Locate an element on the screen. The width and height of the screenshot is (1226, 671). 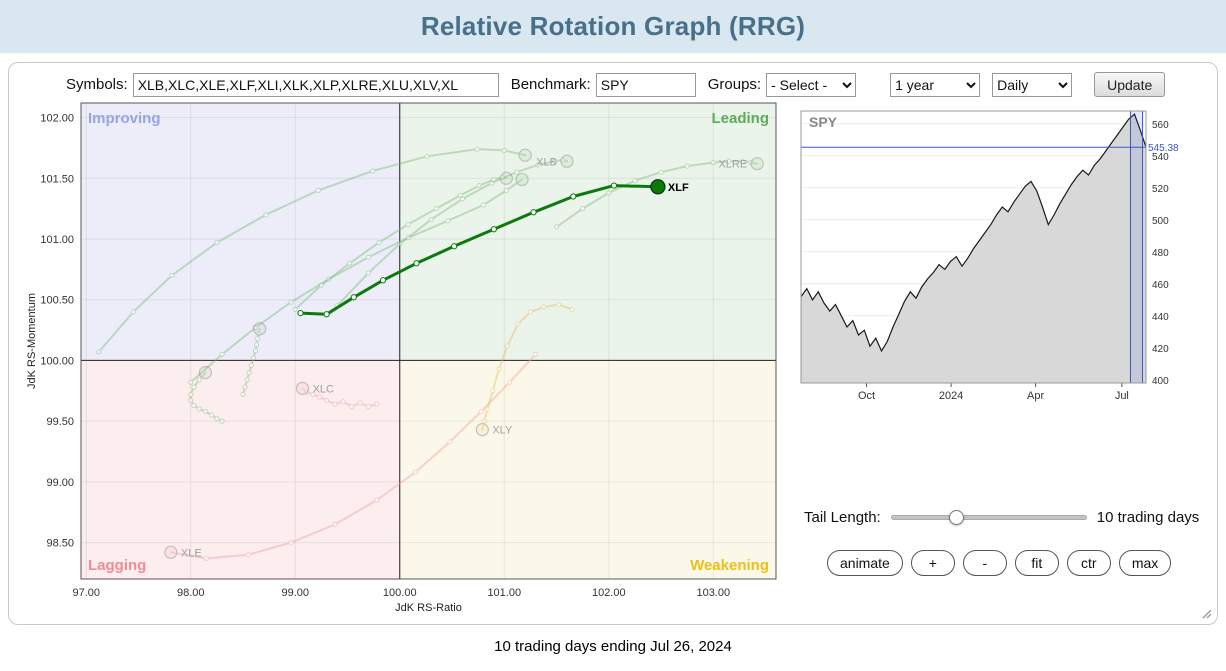
rrg-trail-XLY is located at coordinates (525, 369).